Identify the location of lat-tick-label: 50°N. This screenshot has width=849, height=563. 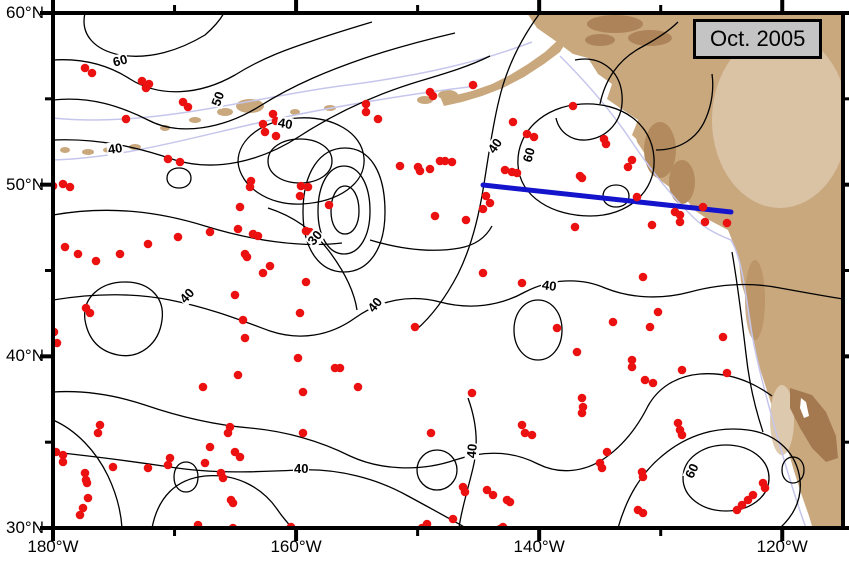
(25, 184).